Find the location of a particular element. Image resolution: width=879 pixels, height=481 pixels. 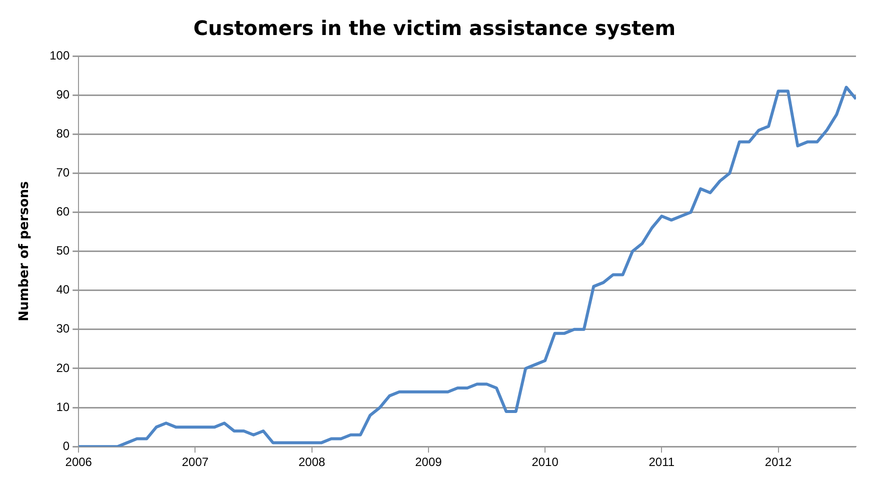

y-tick-label: 10 is located at coordinates (63, 407).